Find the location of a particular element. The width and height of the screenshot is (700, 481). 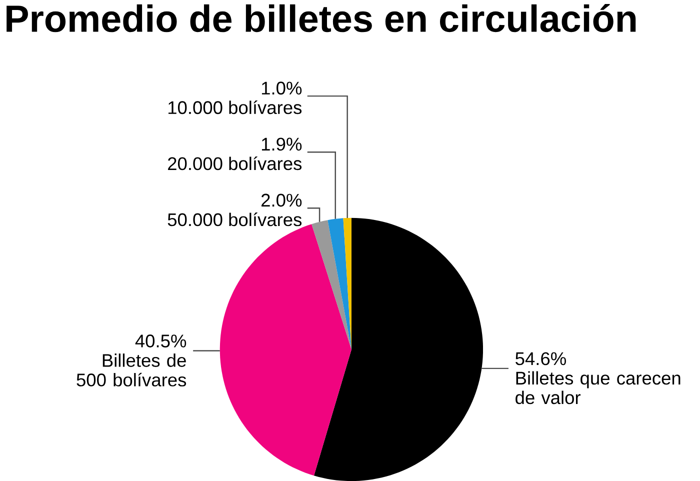

slice-label: Billetes que carecen de valor is located at coordinates (598, 387).